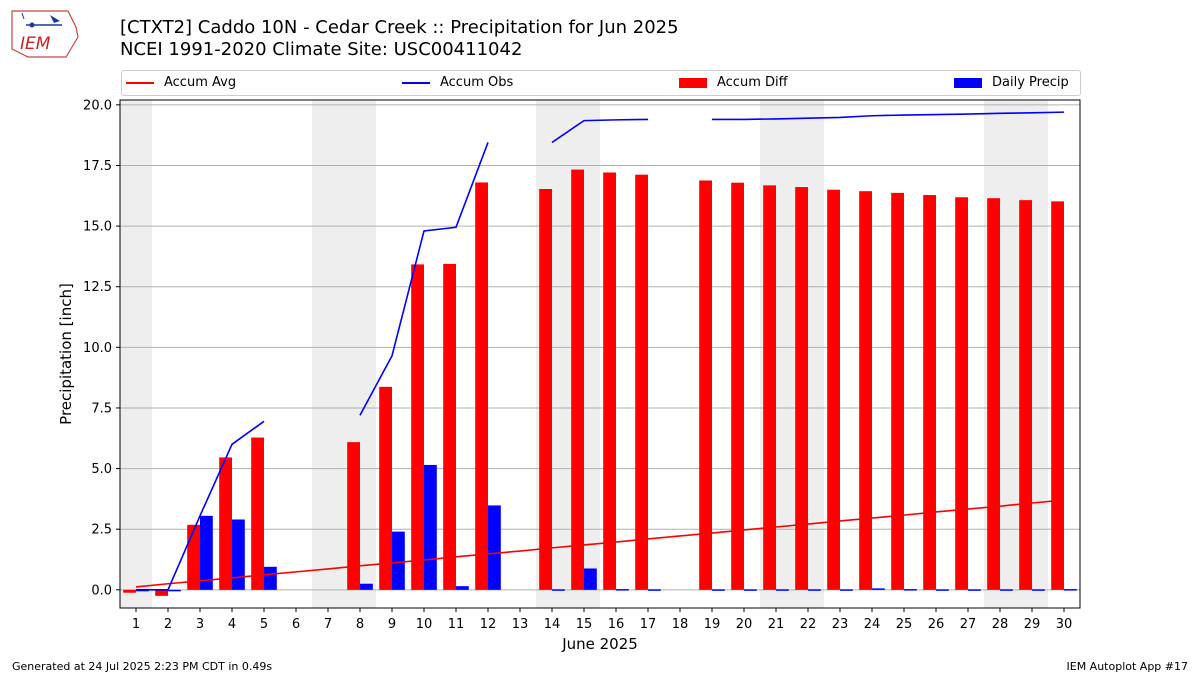 The height and width of the screenshot is (675, 1200). Describe the element at coordinates (693, 82) in the screenshot. I see `legend-swatch-accum-diff` at that location.